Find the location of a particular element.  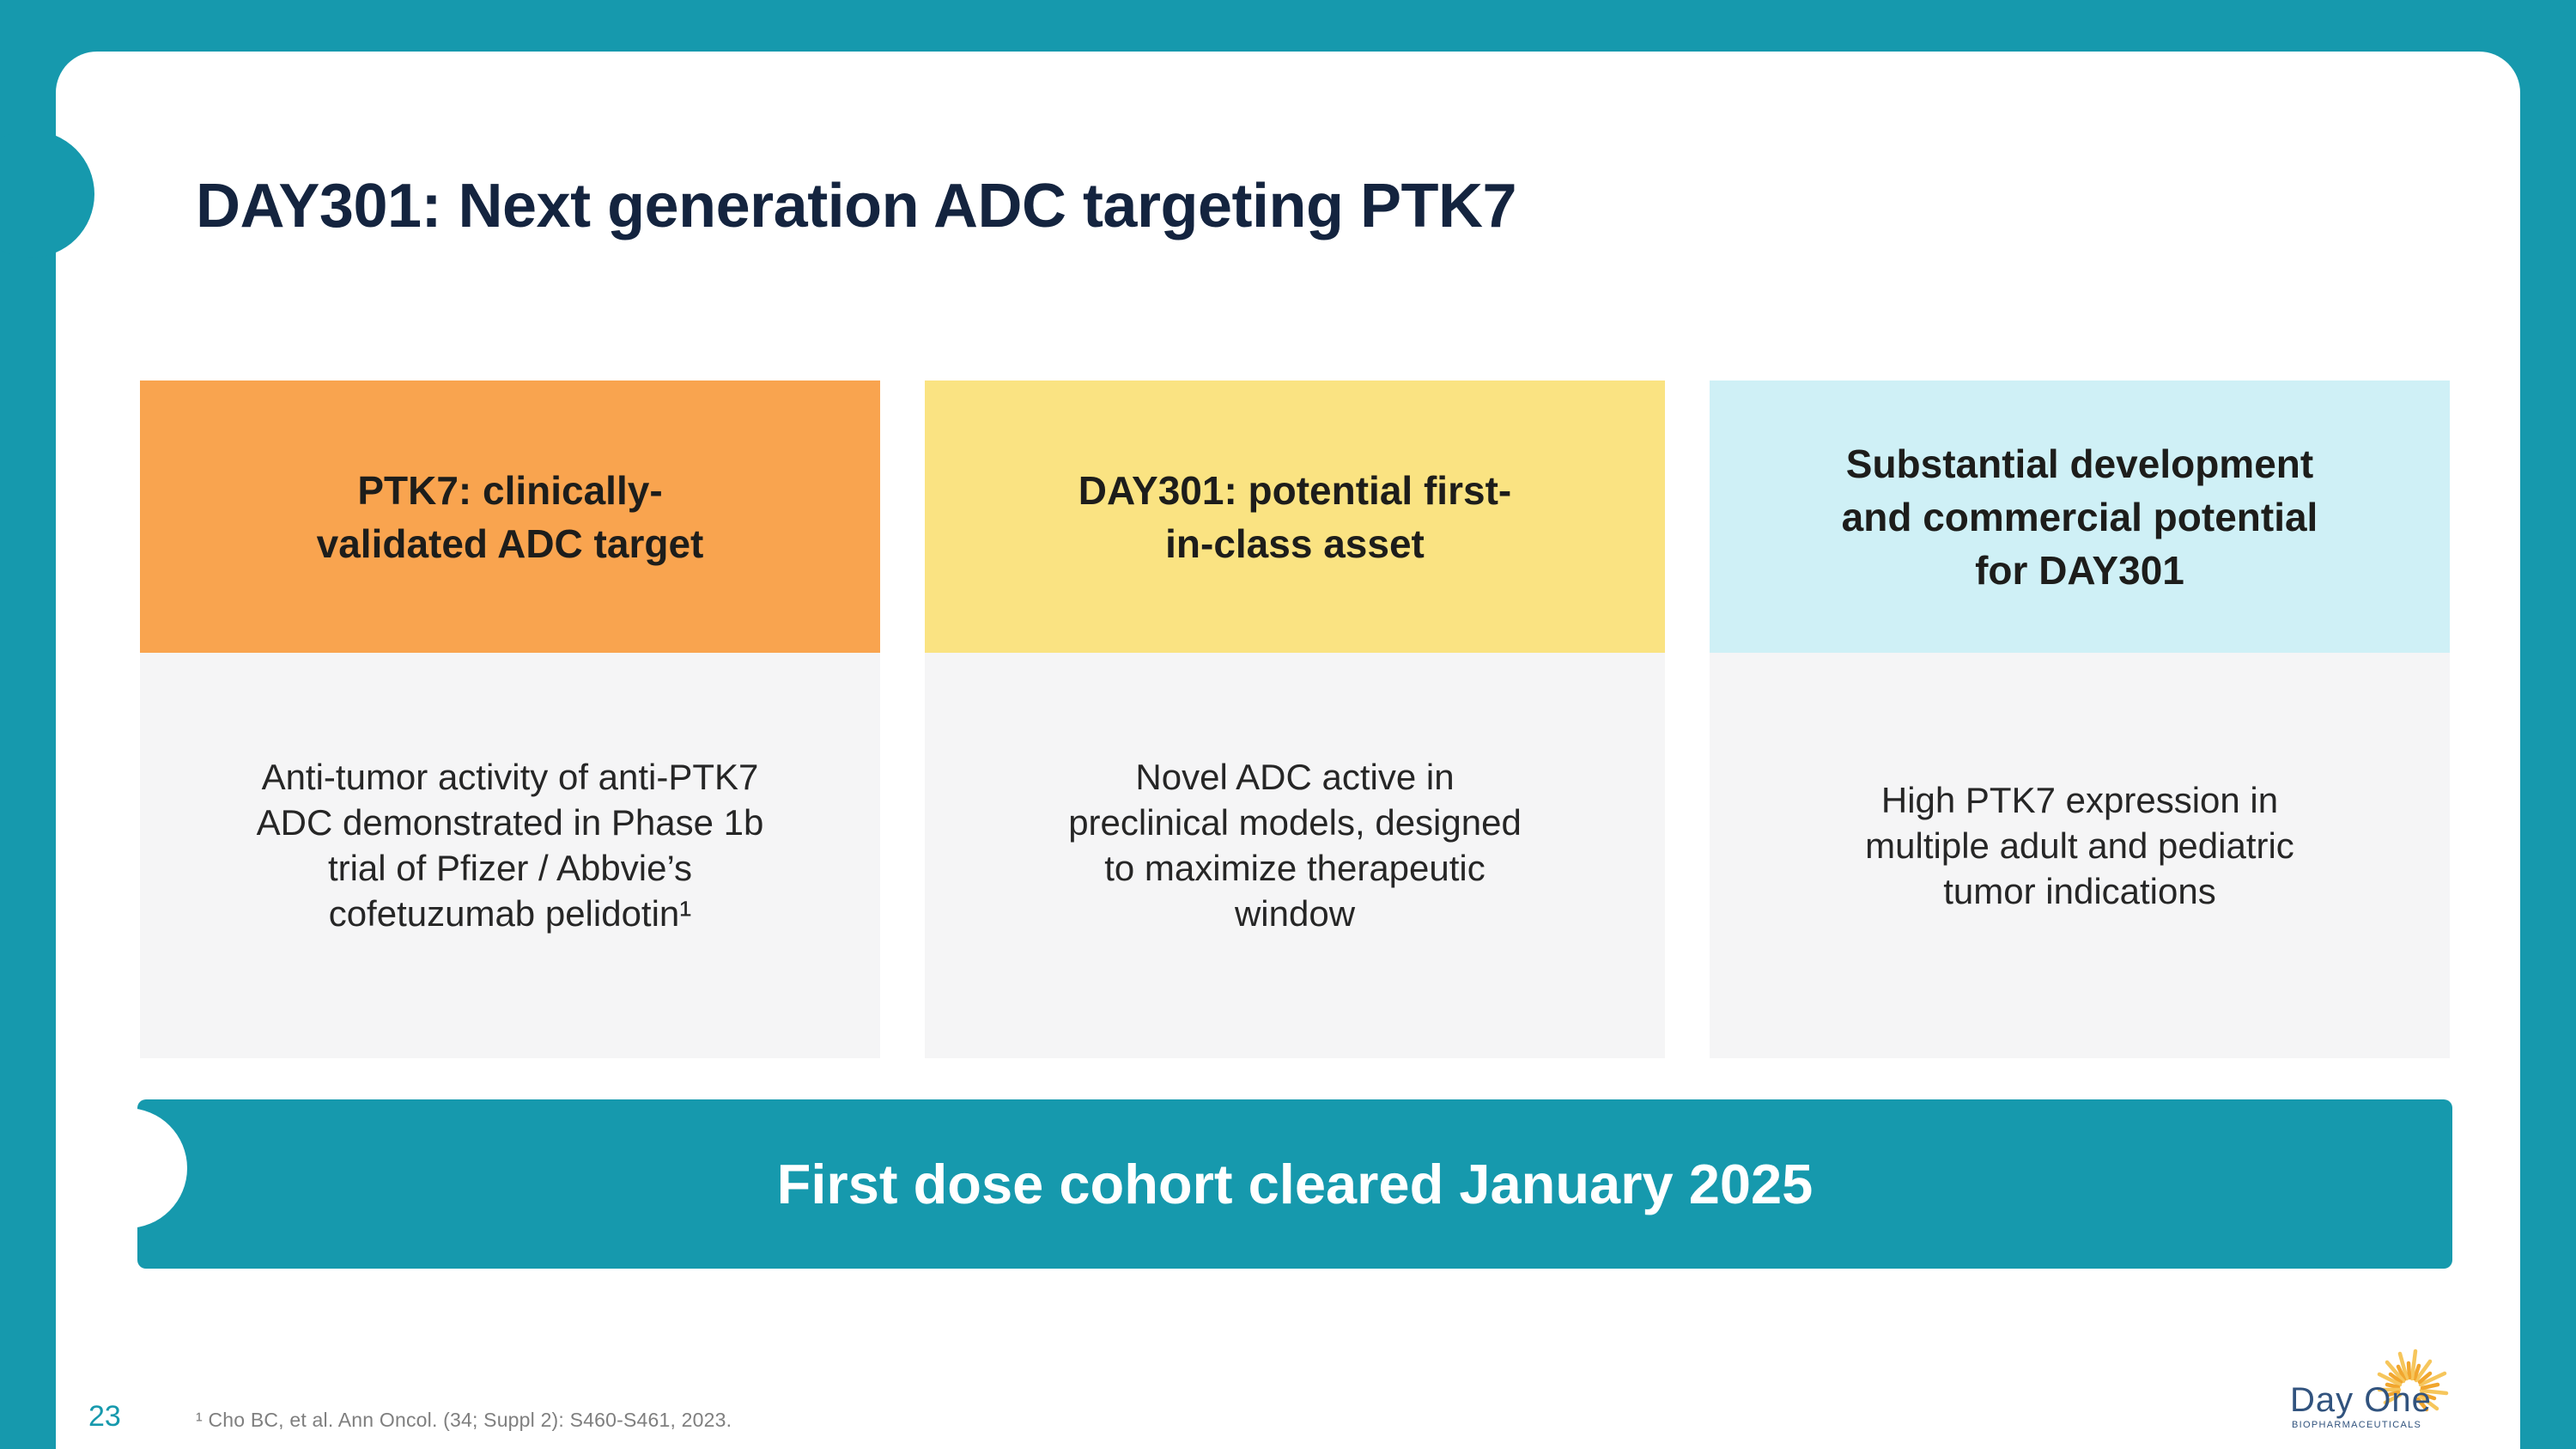

sunburst-icon is located at coordinates (2413, 1380).